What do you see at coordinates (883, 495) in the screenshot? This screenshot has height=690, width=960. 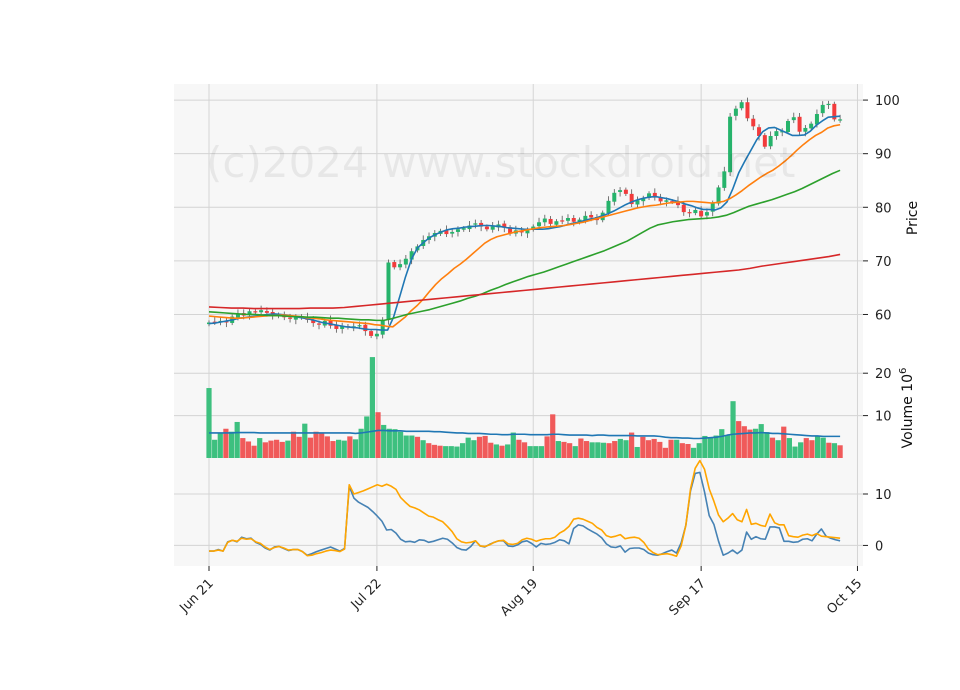 I see `oscillator-axis-tick-label: 10` at bounding box center [883, 495].